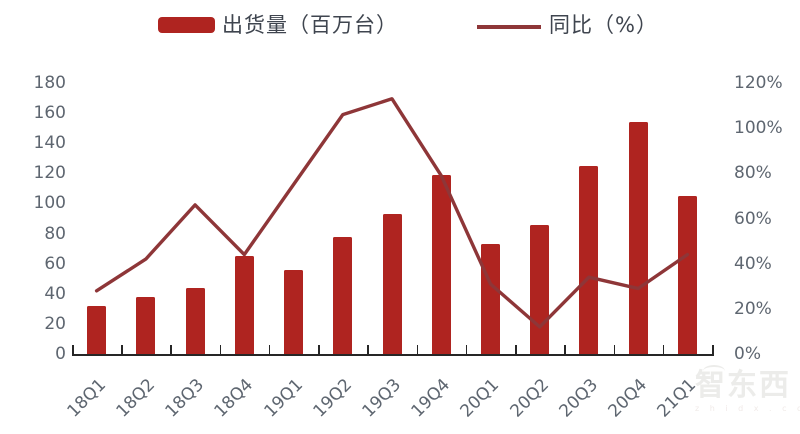 This screenshot has height=434, width=800. I want to click on legend-line-label: 同比（%）, so click(603, 25).